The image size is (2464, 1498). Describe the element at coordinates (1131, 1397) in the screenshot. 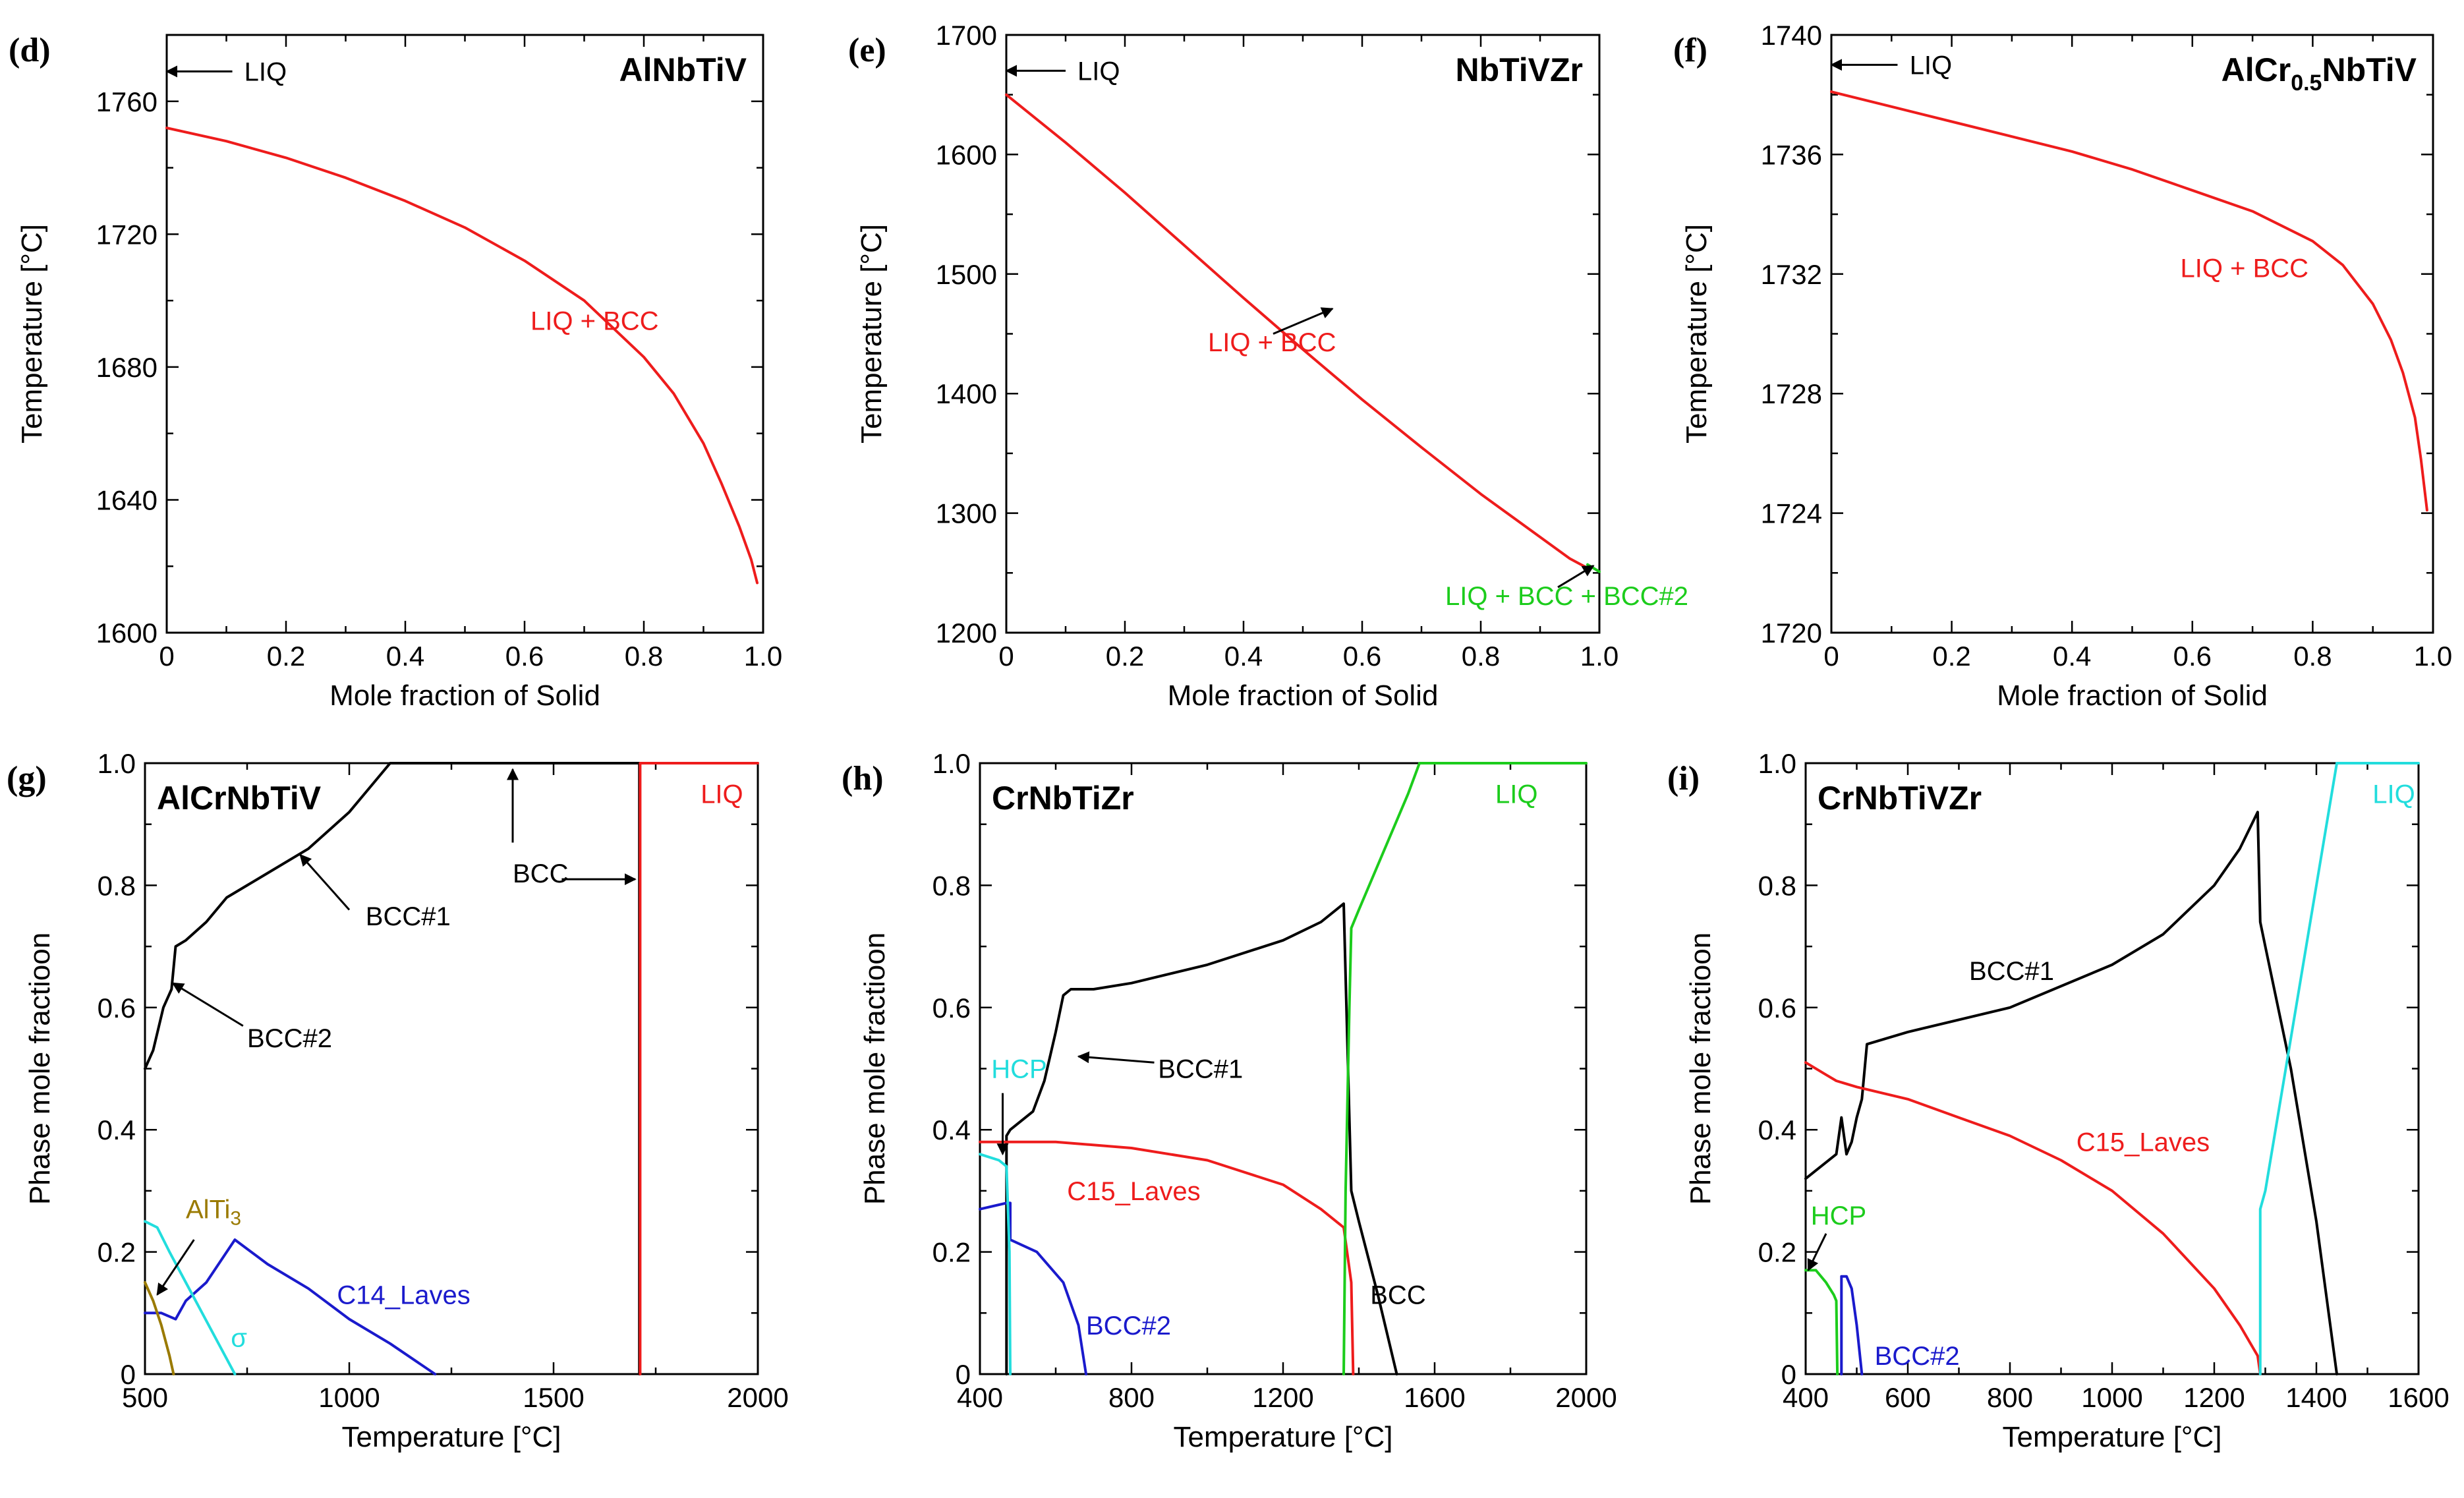

I see `x-tick-label: 800` at that location.